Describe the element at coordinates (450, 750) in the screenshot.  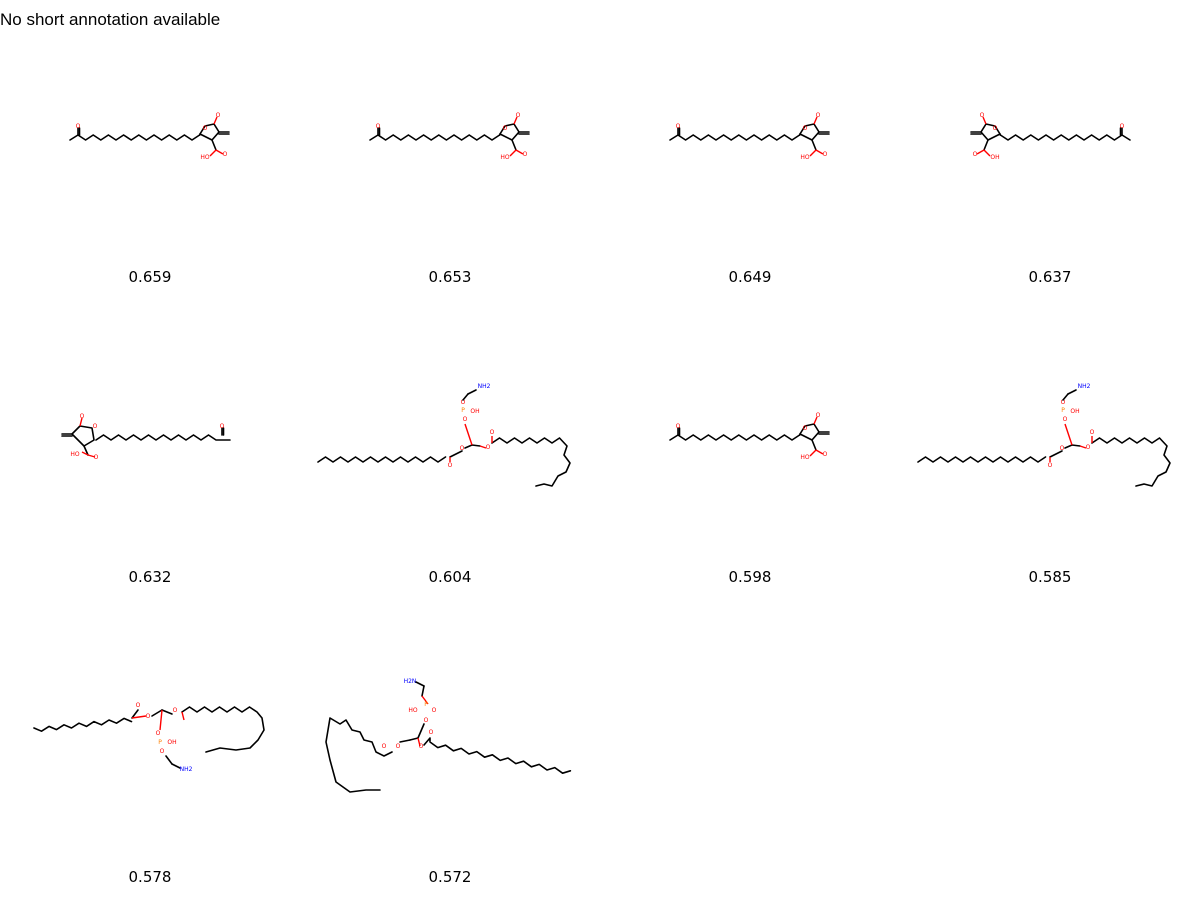
I see `molecule-cell: H2N P HO O O O O O O 0.572` at that location.